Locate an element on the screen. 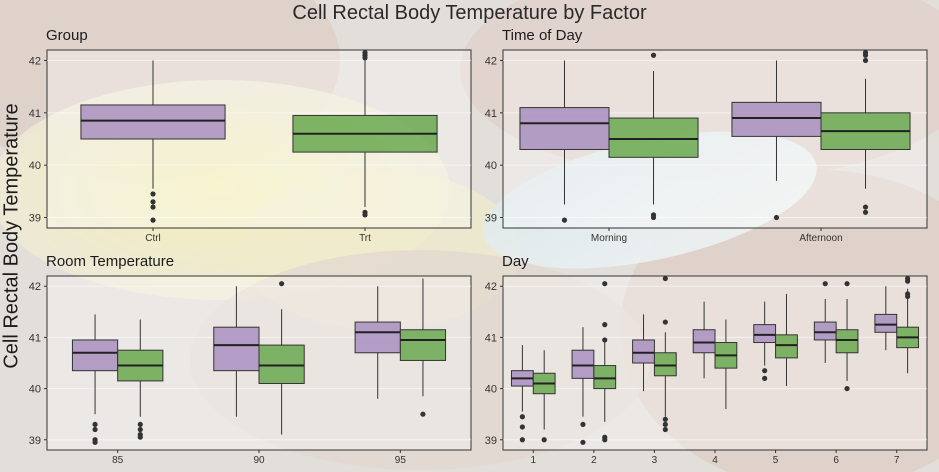  x-tick-label: 90 is located at coordinates (259, 460).